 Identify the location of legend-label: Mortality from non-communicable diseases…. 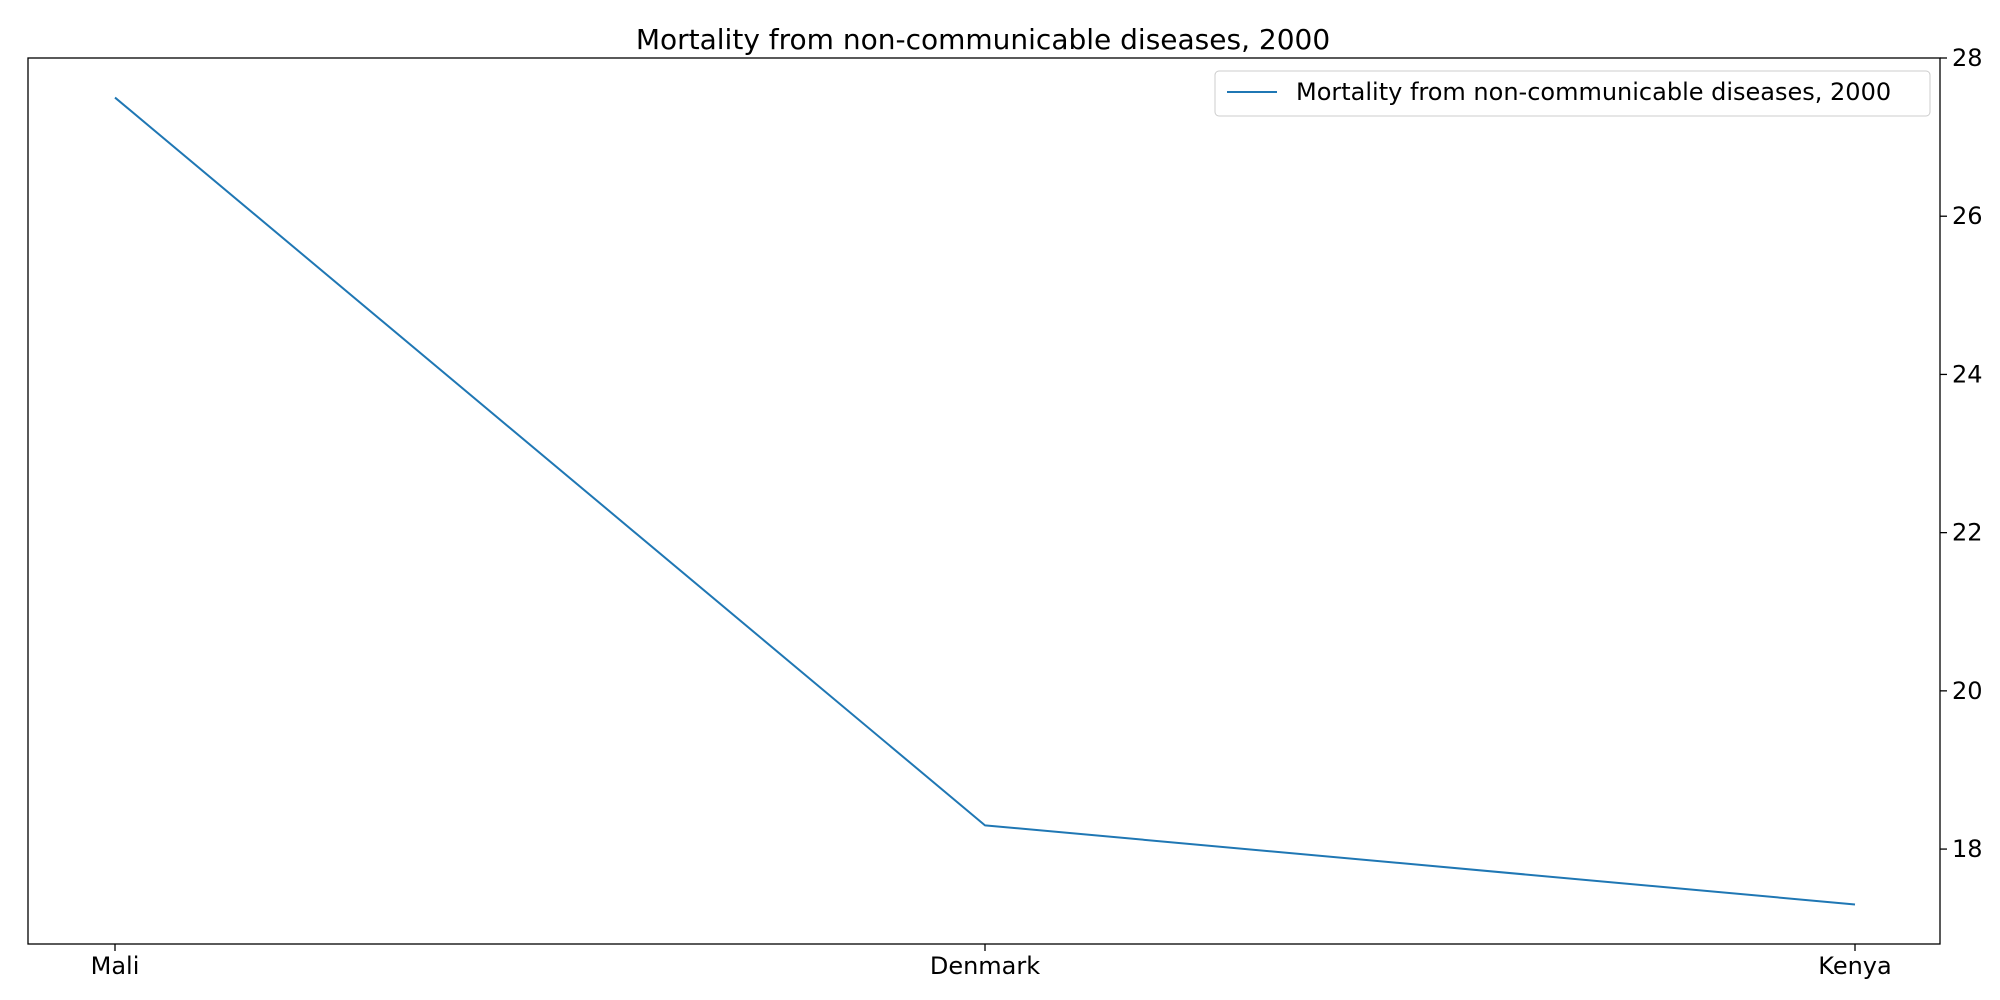
(1593, 92).